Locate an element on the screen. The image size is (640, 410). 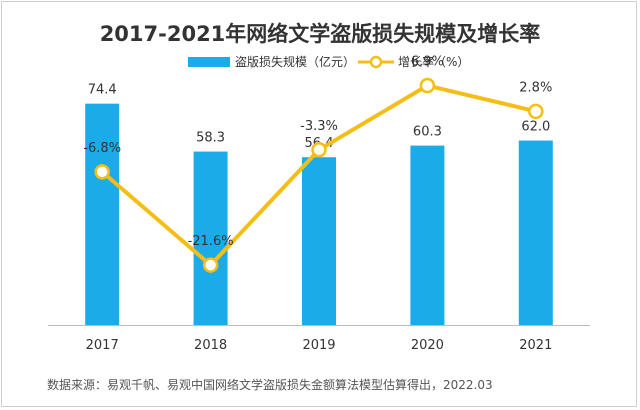
growth-rate-point-2019 is located at coordinates (319, 150).